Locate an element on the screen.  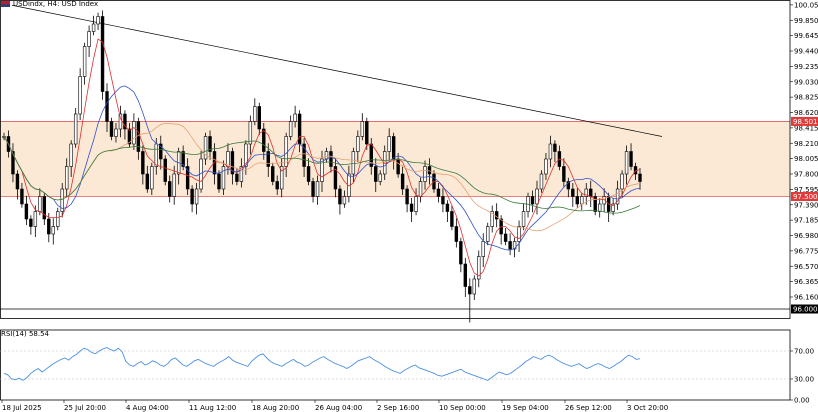
y-tick-label: 97.185 is located at coordinates (806, 221).